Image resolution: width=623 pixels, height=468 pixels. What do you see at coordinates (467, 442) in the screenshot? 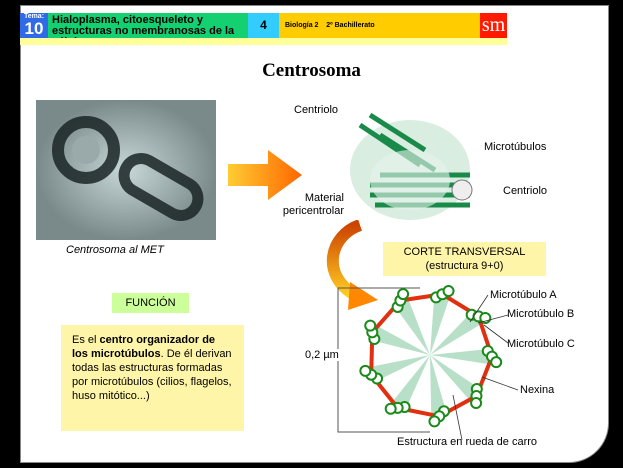
I see `label-rueda-de-carro: Estructura en rueda de carro` at bounding box center [467, 442].